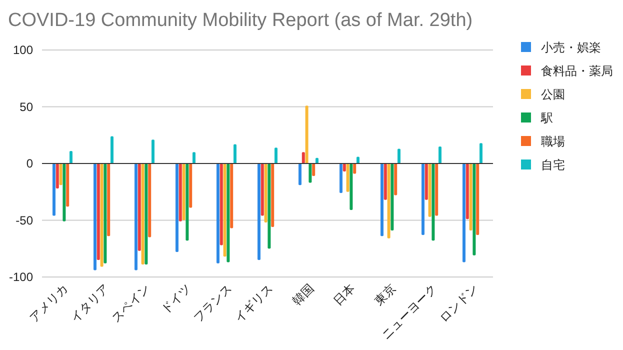  I want to click on legend-label: 職場, so click(553, 141).